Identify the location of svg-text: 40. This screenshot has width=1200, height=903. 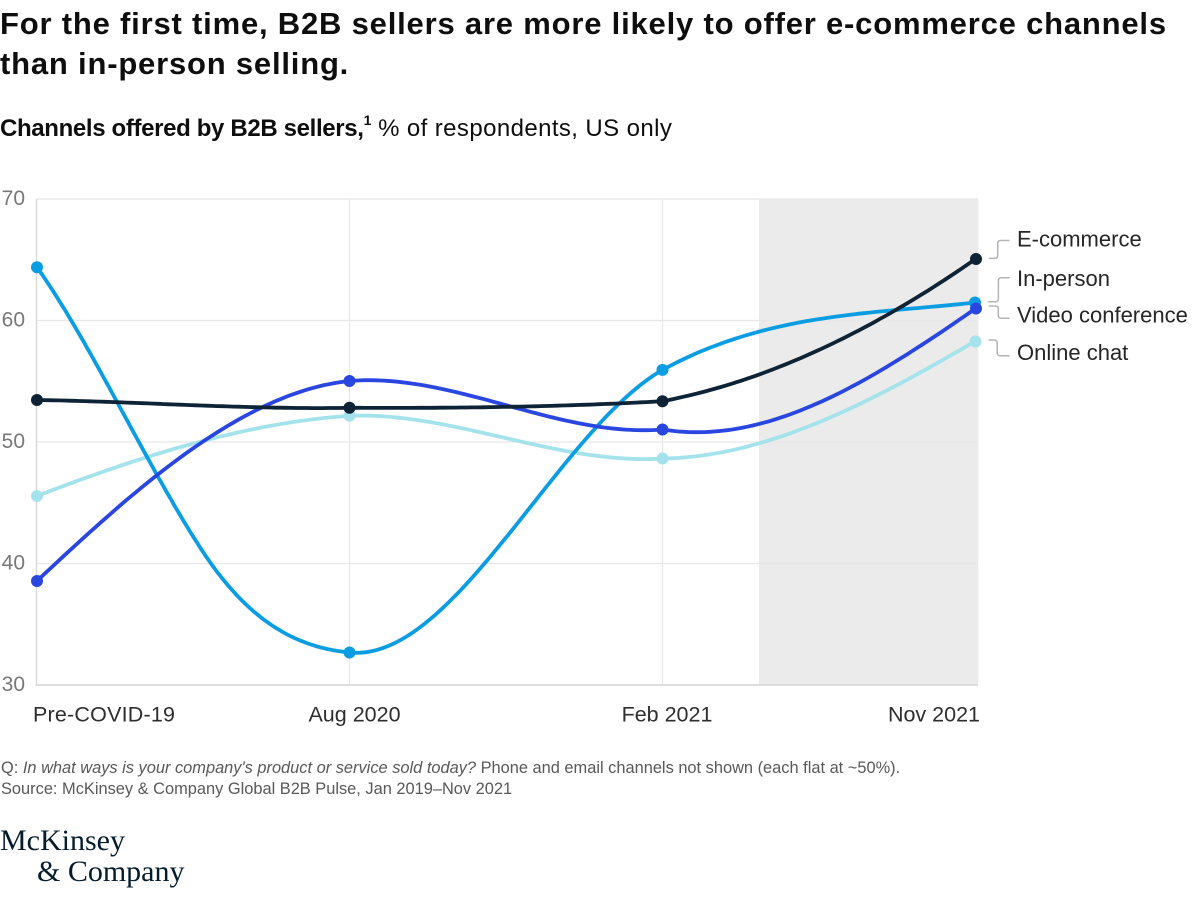
(13, 563).